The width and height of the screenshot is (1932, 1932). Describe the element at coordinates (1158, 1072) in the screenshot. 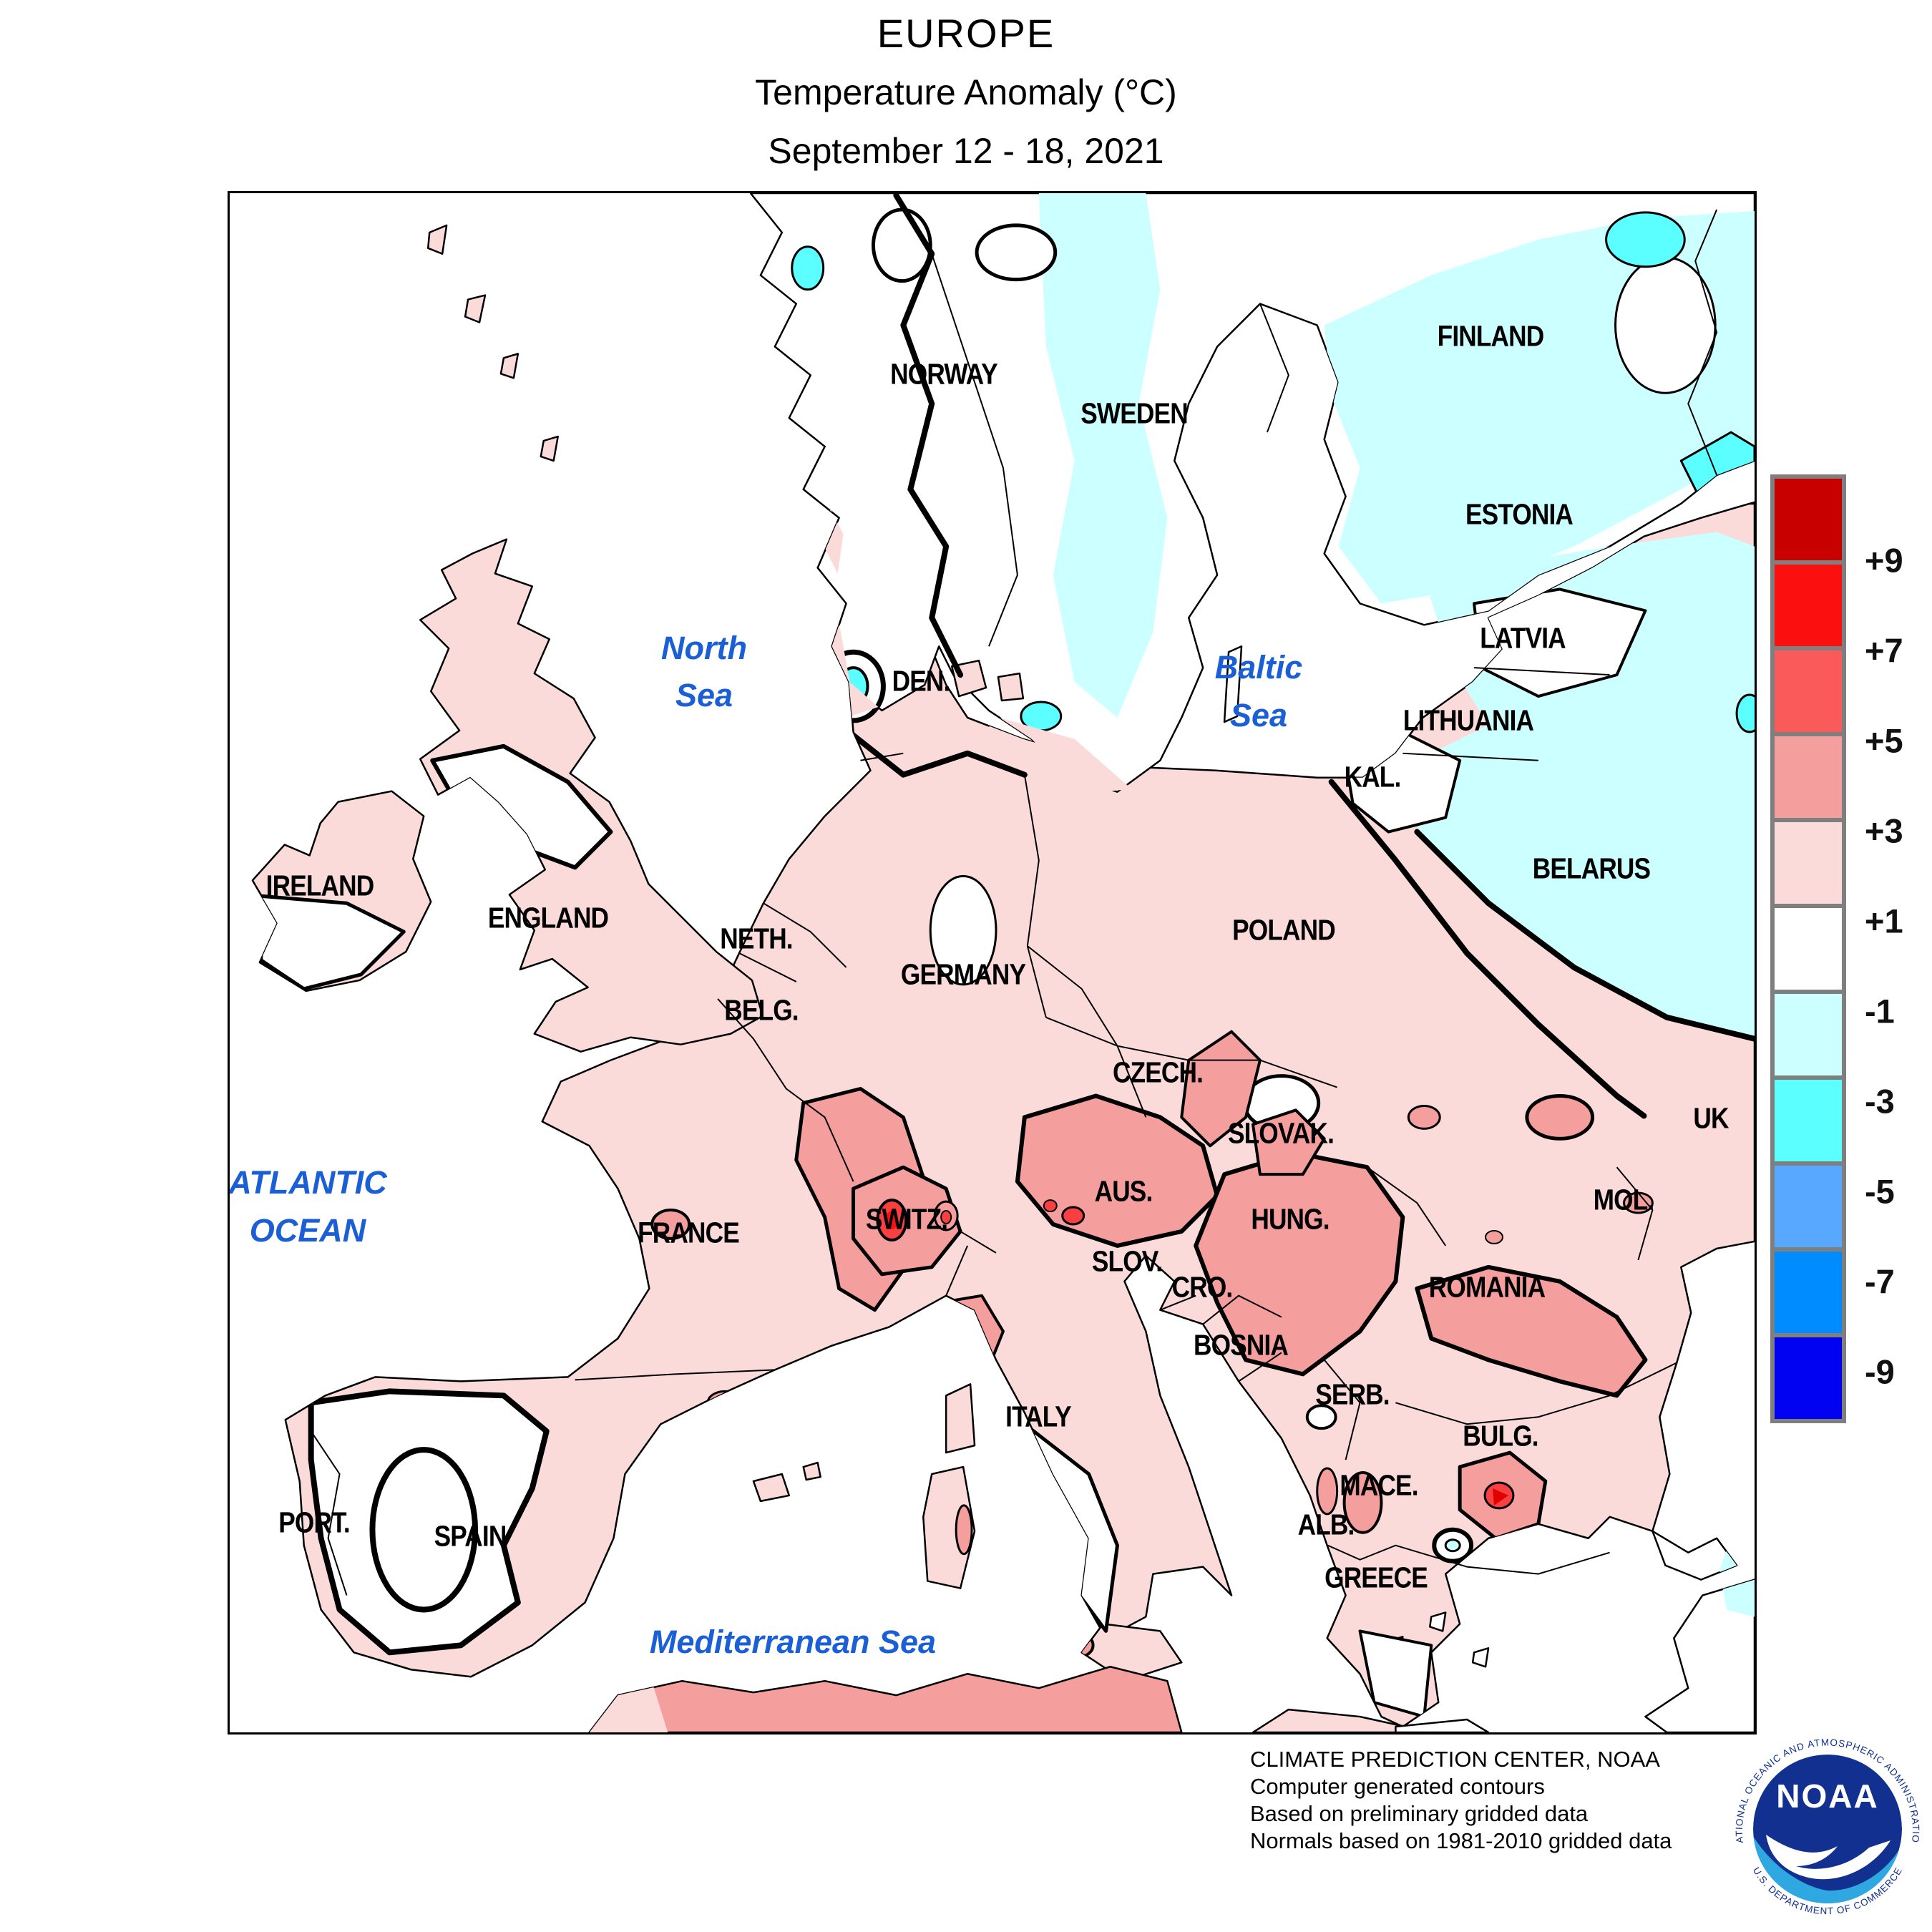

I see `country-label-czech: CZECH.` at that location.